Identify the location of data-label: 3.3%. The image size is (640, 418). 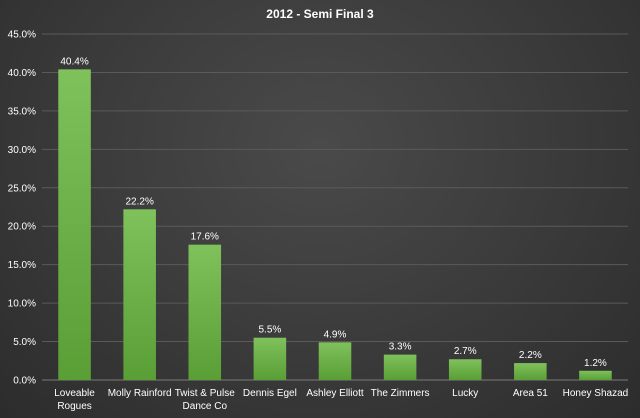
(400, 347).